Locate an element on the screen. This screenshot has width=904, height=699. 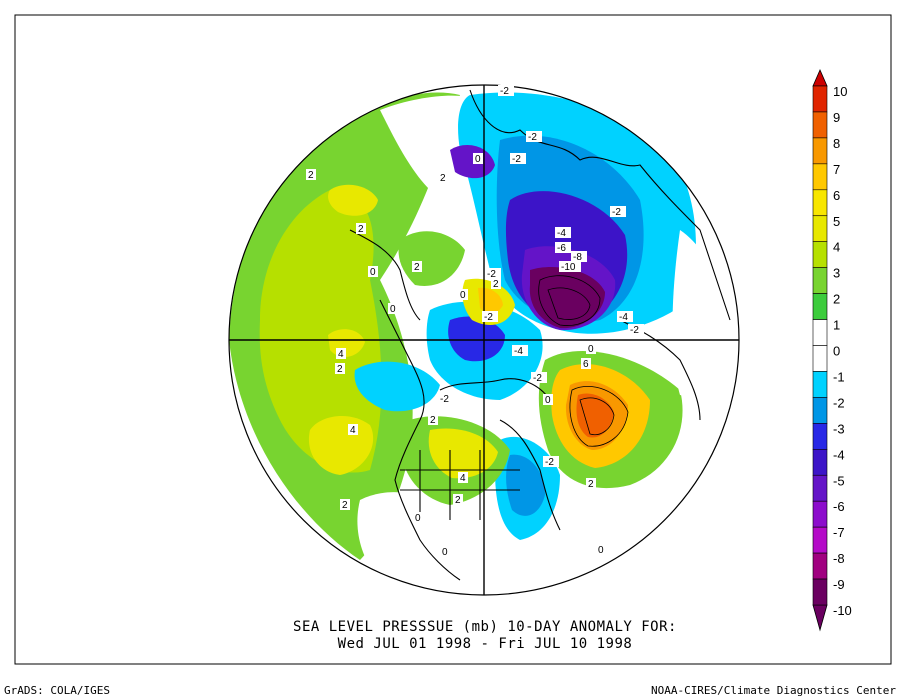
footer-right-credit: NOAA-CIRES/Climate Diagnostics Center is located at coordinates (773, 690).